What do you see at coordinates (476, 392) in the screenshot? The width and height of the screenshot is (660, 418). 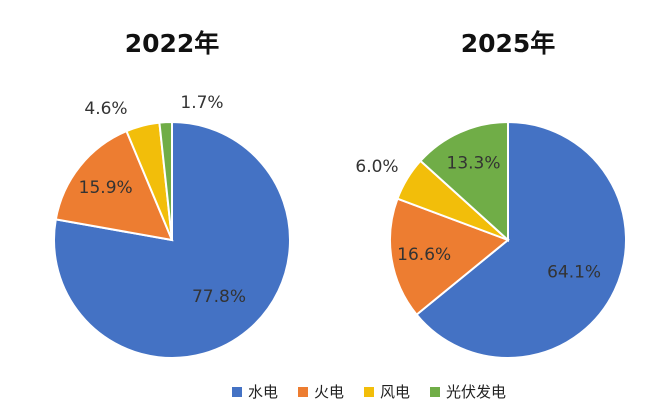 I see `legend-label-solar: 光伏发电` at bounding box center [476, 392].